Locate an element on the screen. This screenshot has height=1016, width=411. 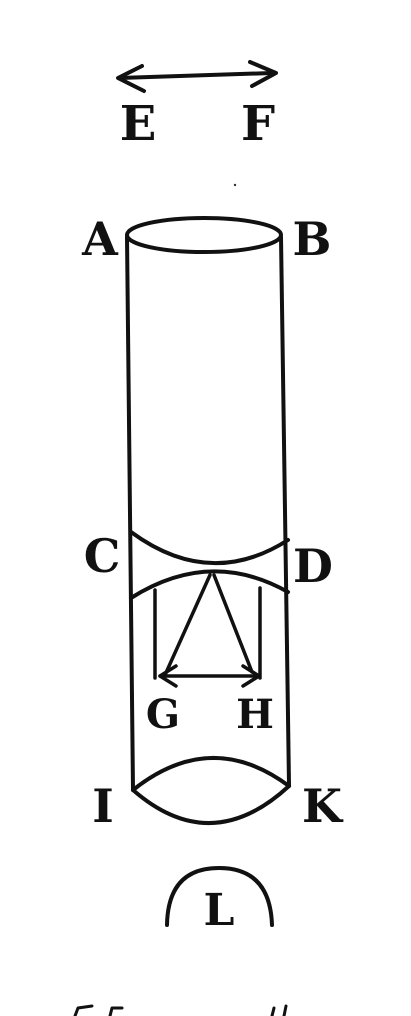
label-e: E is located at coordinates (138, 124).